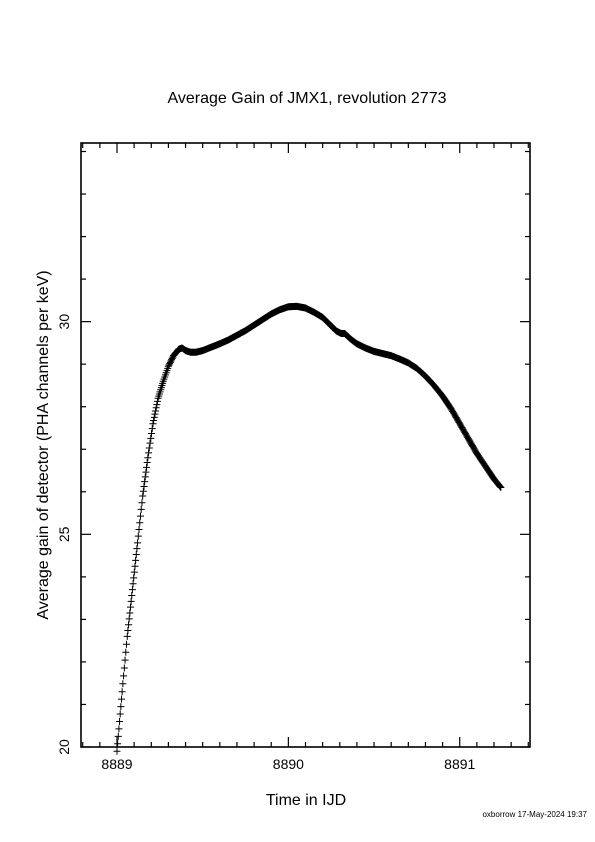 The height and width of the screenshot is (842, 595). Describe the element at coordinates (534, 814) in the screenshot. I see `footer-stamp: oxborrow 17-May-2024 19:37` at that location.